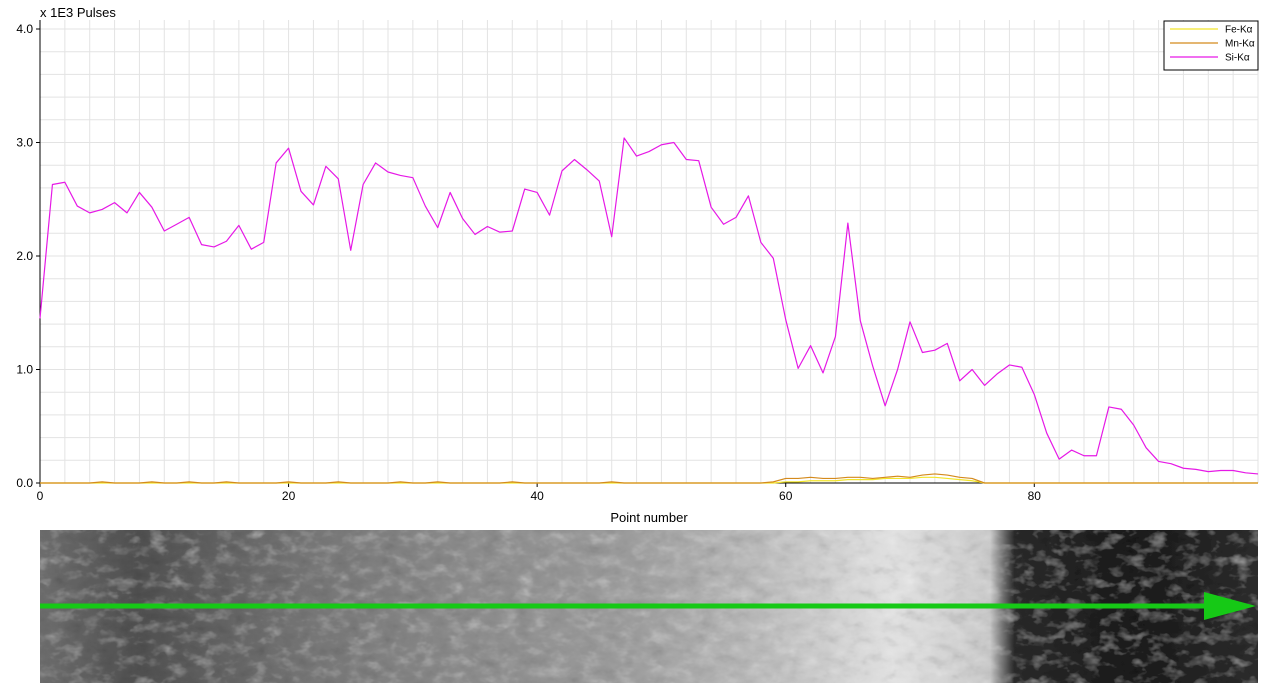 The width and height of the screenshot is (1268, 693). Describe the element at coordinates (24, 29) in the screenshot. I see `y-tick-label: 4.0` at that location.